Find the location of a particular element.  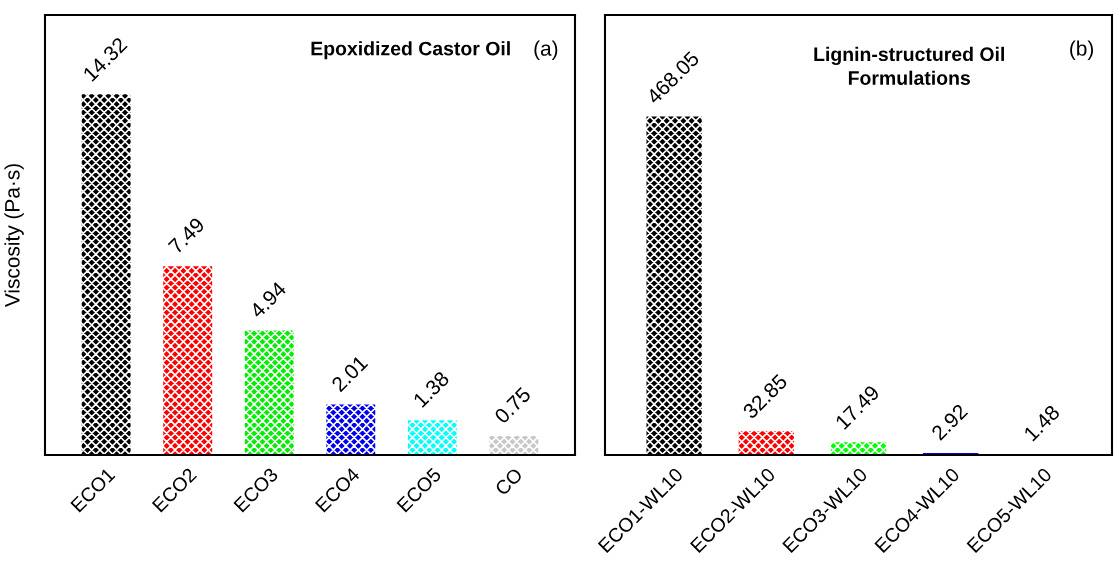

data-label: 7.49 is located at coordinates (186, 235).